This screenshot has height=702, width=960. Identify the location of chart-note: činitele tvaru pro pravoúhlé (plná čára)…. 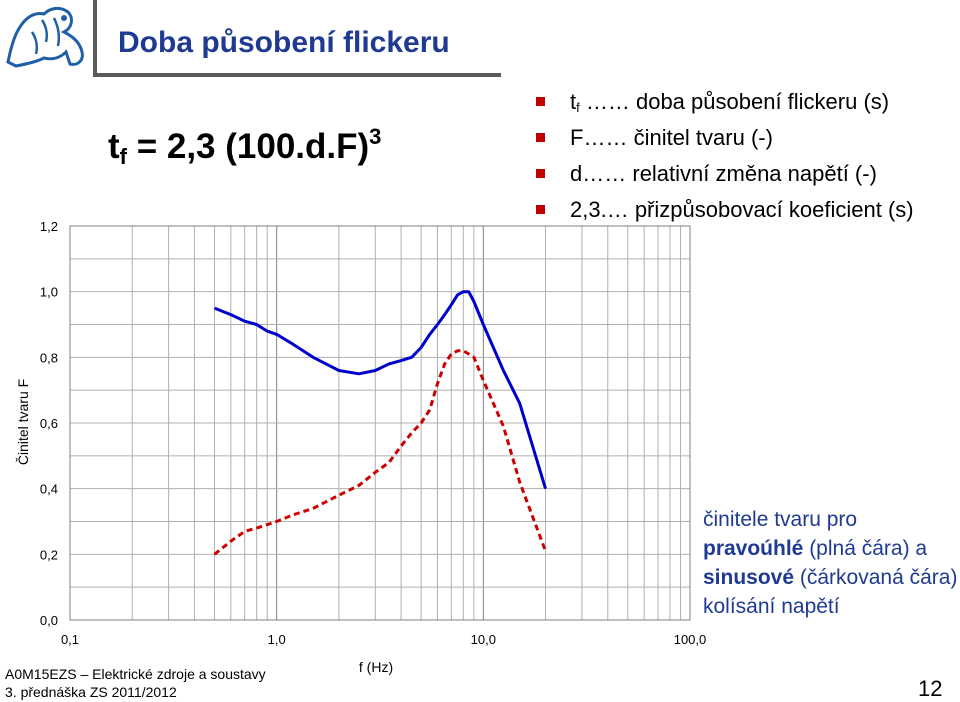
(830, 563).